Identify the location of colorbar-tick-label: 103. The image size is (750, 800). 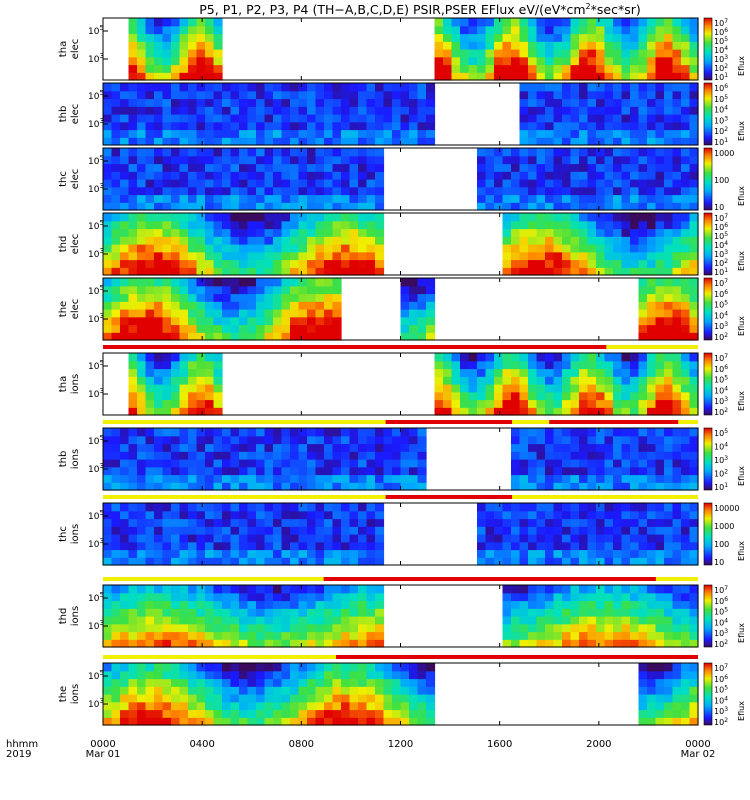
(721, 401).